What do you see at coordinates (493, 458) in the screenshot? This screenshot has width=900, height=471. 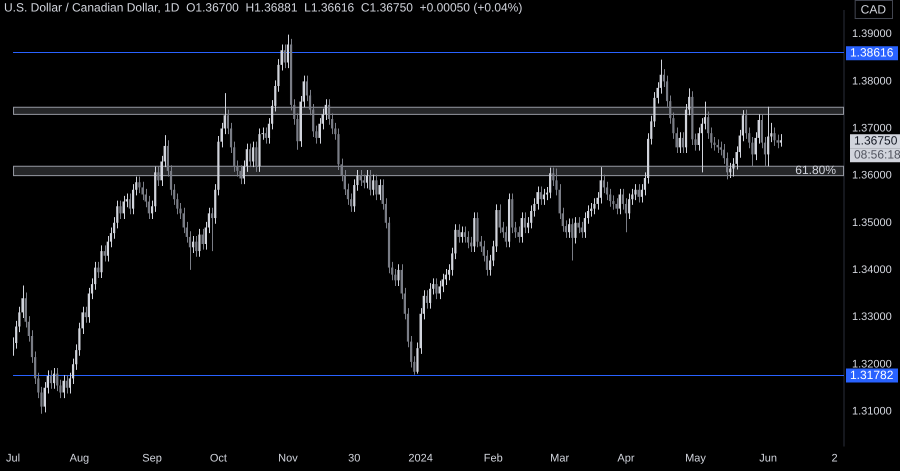 I see `x-tick-label: Feb` at bounding box center [493, 458].